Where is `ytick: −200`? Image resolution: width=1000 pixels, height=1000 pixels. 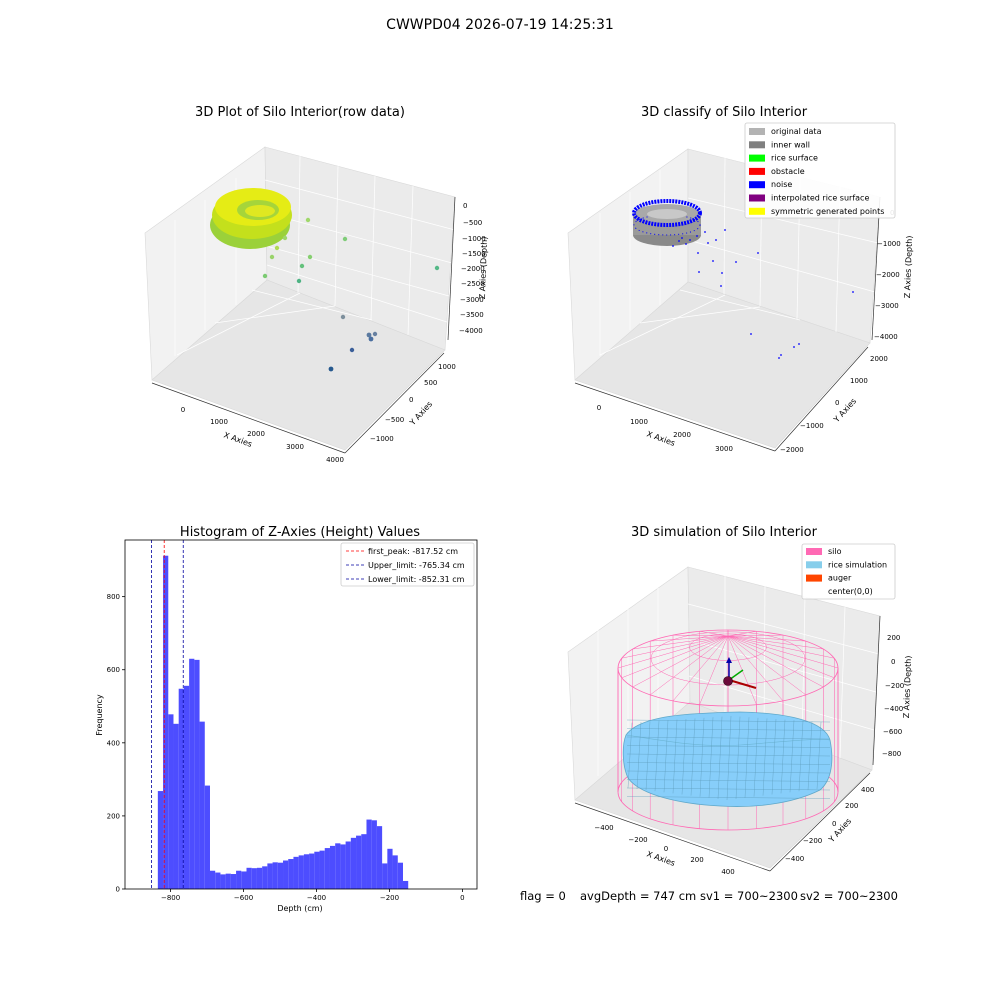
ytick: −200 is located at coordinates (812, 841).